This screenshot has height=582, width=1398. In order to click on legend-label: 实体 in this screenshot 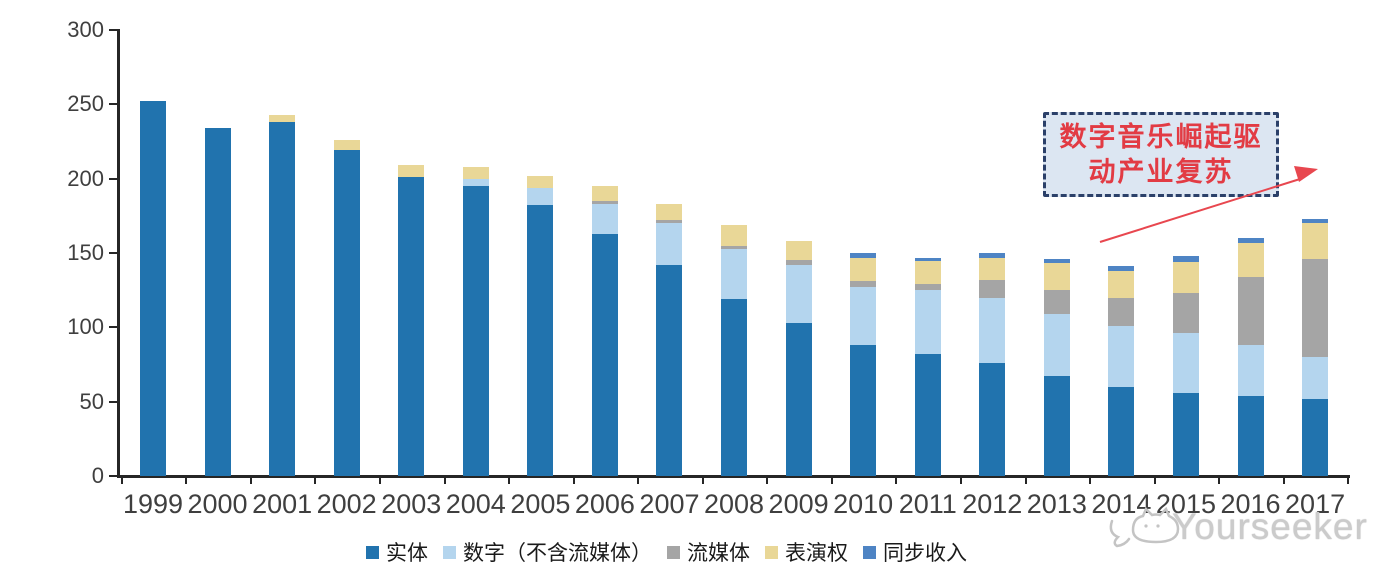, I will do `click(407, 553)`.